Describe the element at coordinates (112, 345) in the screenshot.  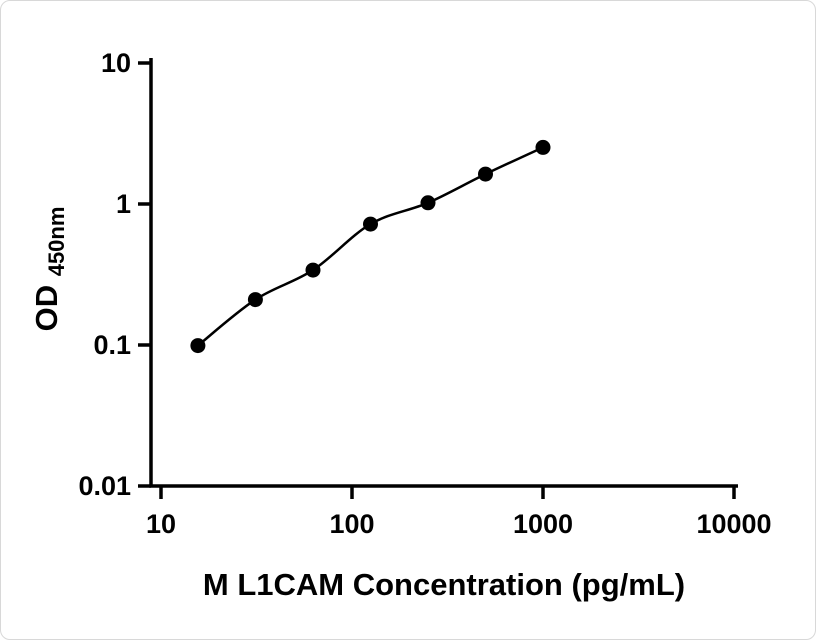
I see `y-tick-label: 0.1` at that location.